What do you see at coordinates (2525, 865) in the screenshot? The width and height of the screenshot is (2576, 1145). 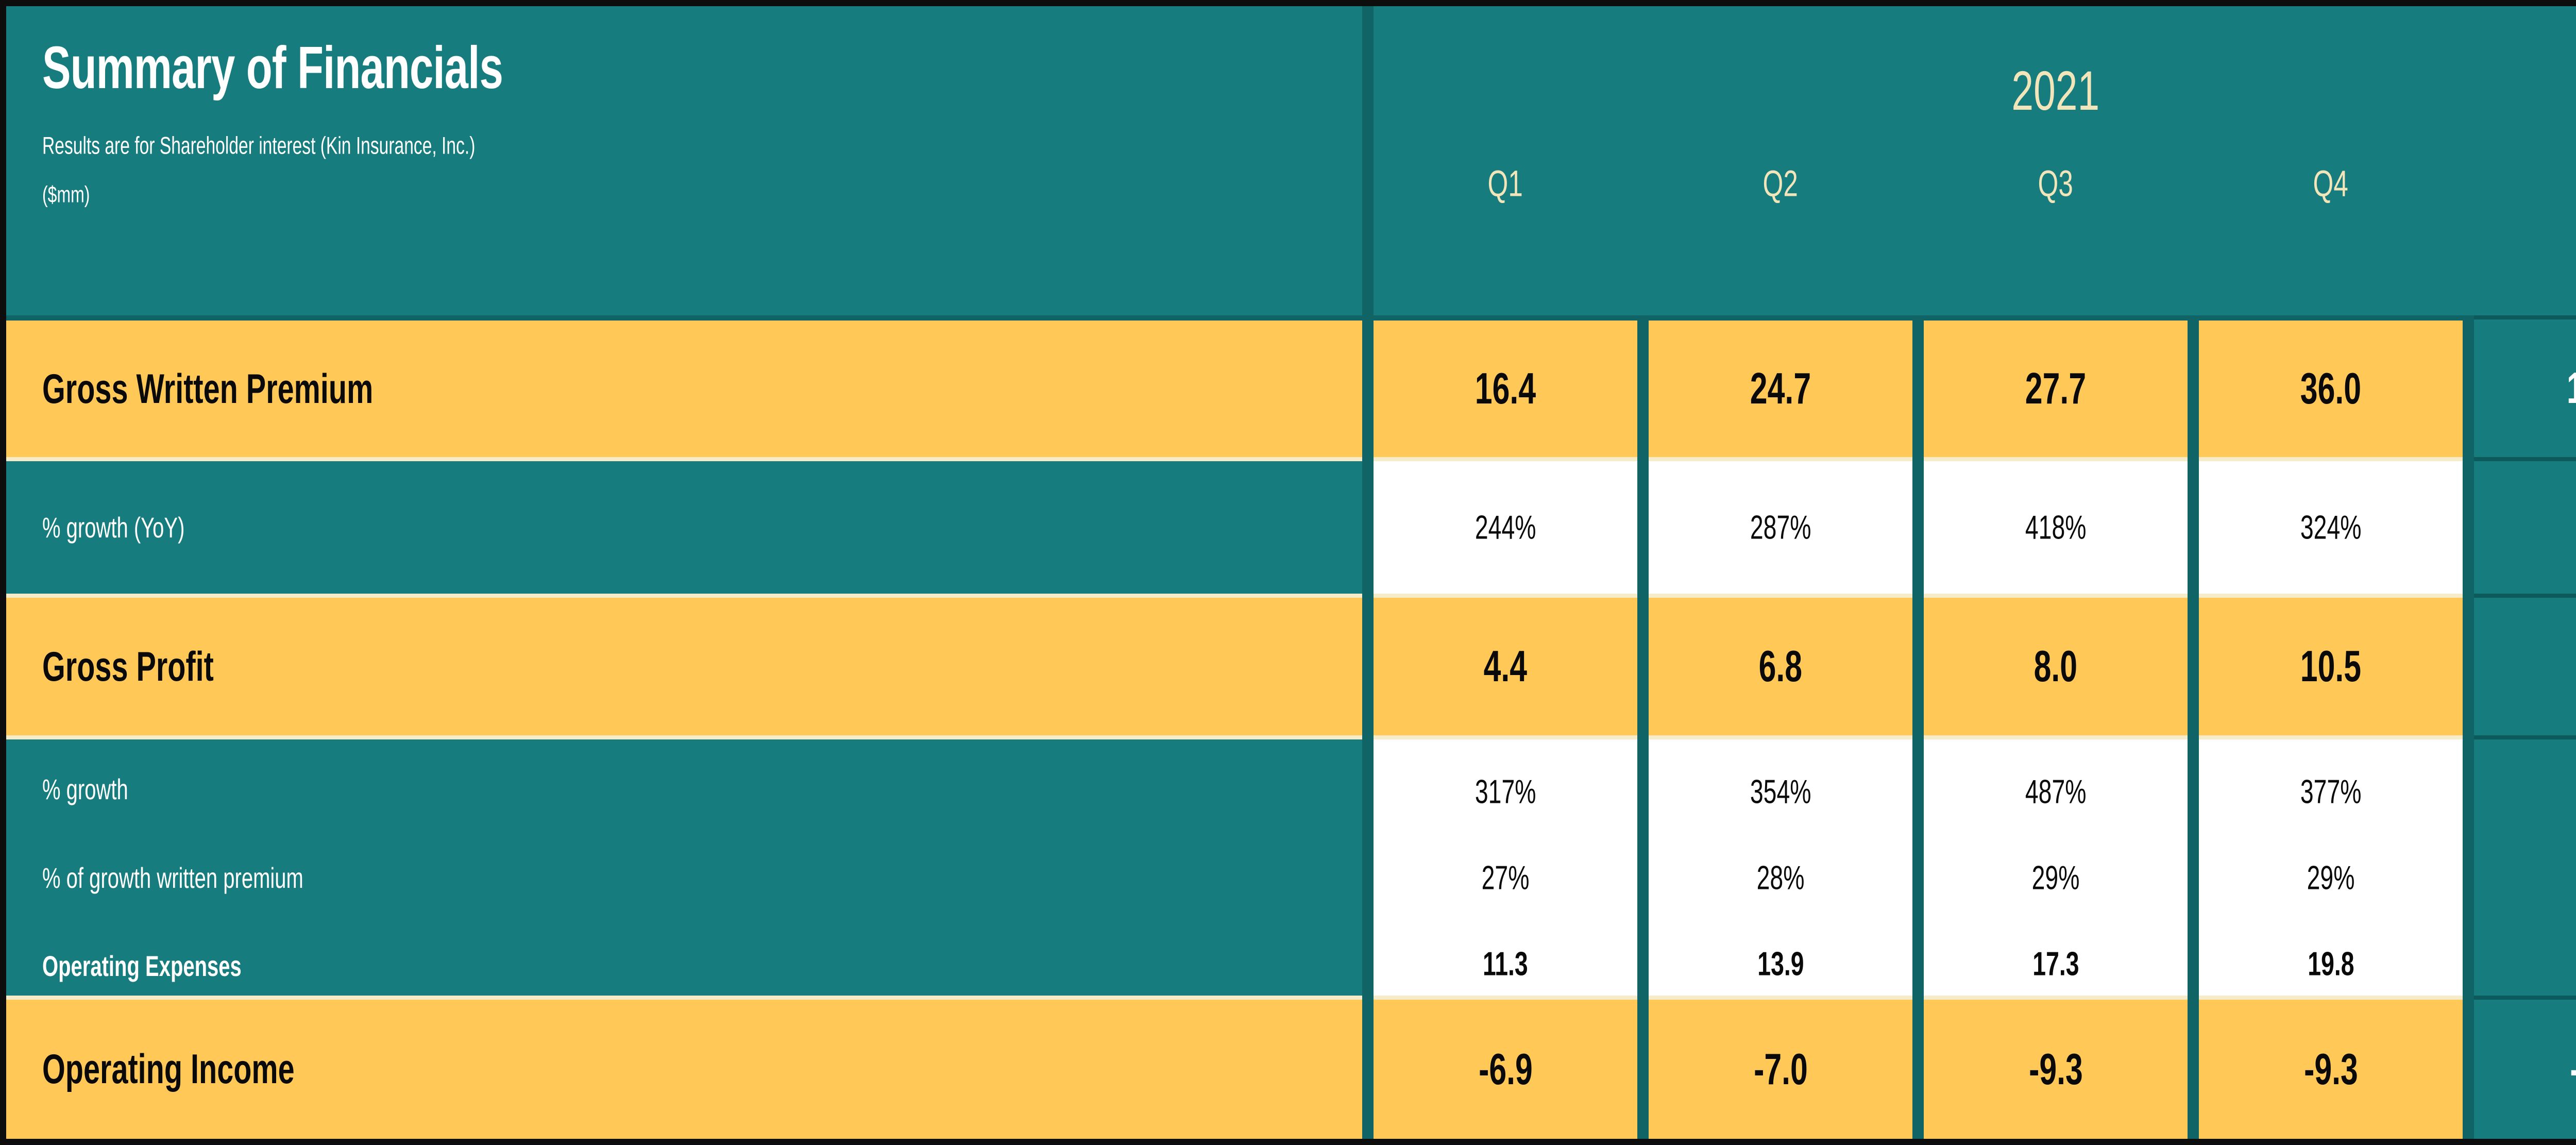 I see `growth-block-total-cell: 386% 28% 62.2` at bounding box center [2525, 865].